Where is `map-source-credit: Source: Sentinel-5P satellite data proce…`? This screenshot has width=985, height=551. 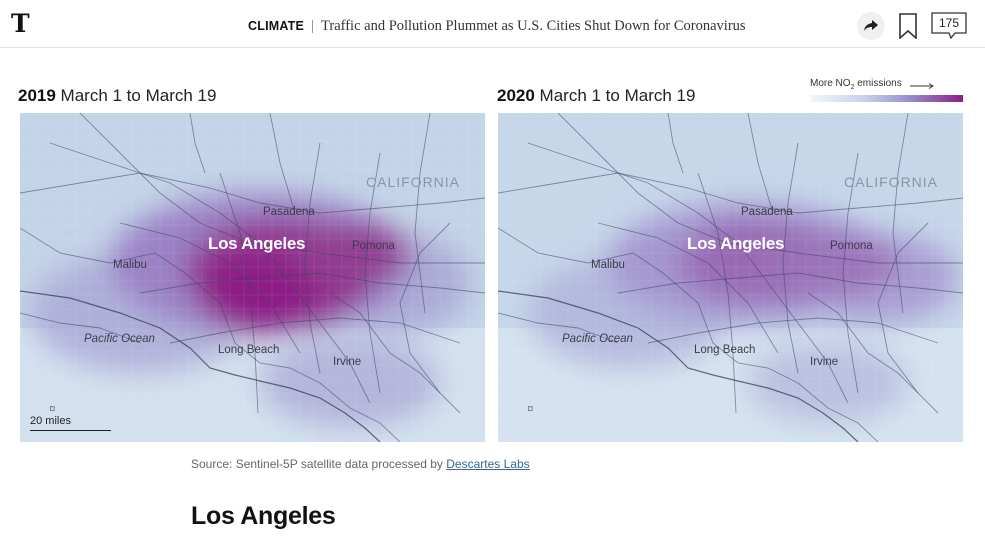
map-source-credit: Source: Sentinel-5P satellite data proce… is located at coordinates (360, 464).